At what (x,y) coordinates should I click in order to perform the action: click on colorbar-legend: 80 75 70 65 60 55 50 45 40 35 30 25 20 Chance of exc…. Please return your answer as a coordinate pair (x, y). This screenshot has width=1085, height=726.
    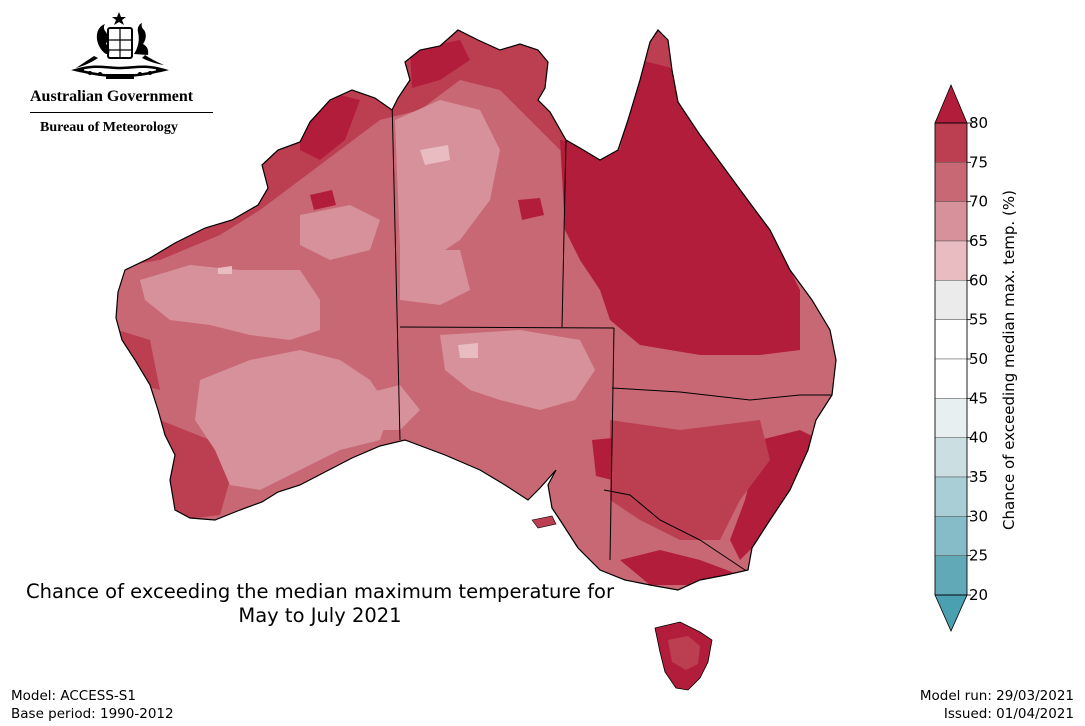
    Looking at the image, I should click on (976, 357).